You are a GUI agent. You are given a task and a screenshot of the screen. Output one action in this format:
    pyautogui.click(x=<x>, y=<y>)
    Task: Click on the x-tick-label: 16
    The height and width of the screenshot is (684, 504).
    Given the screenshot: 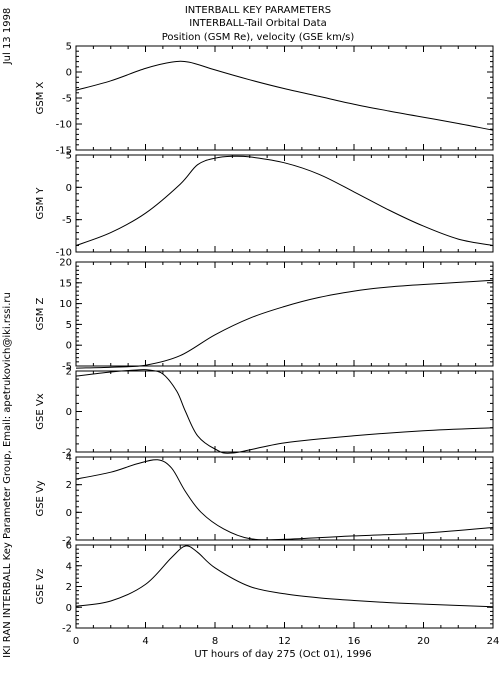 What is the action you would take?
    pyautogui.click(x=354, y=641)
    